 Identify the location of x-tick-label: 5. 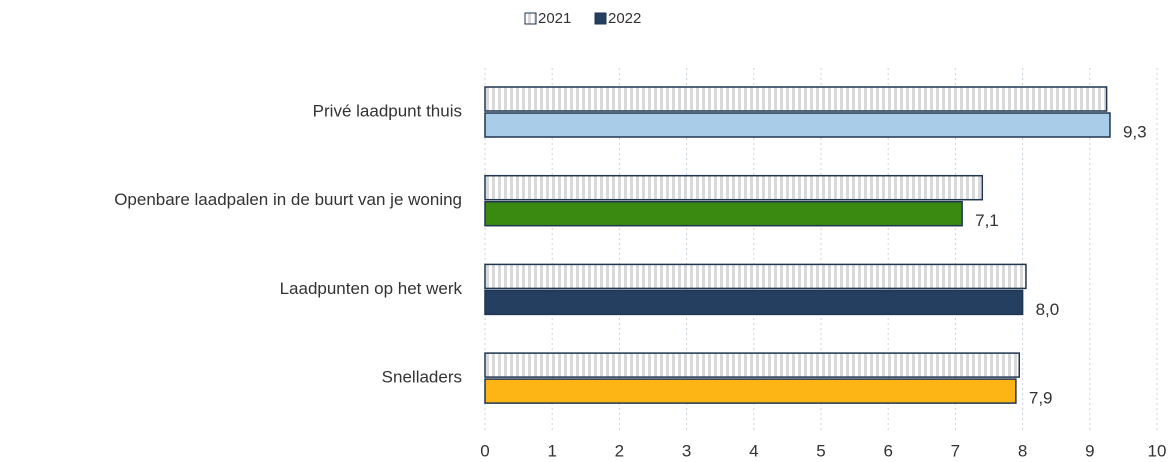
(820, 450).